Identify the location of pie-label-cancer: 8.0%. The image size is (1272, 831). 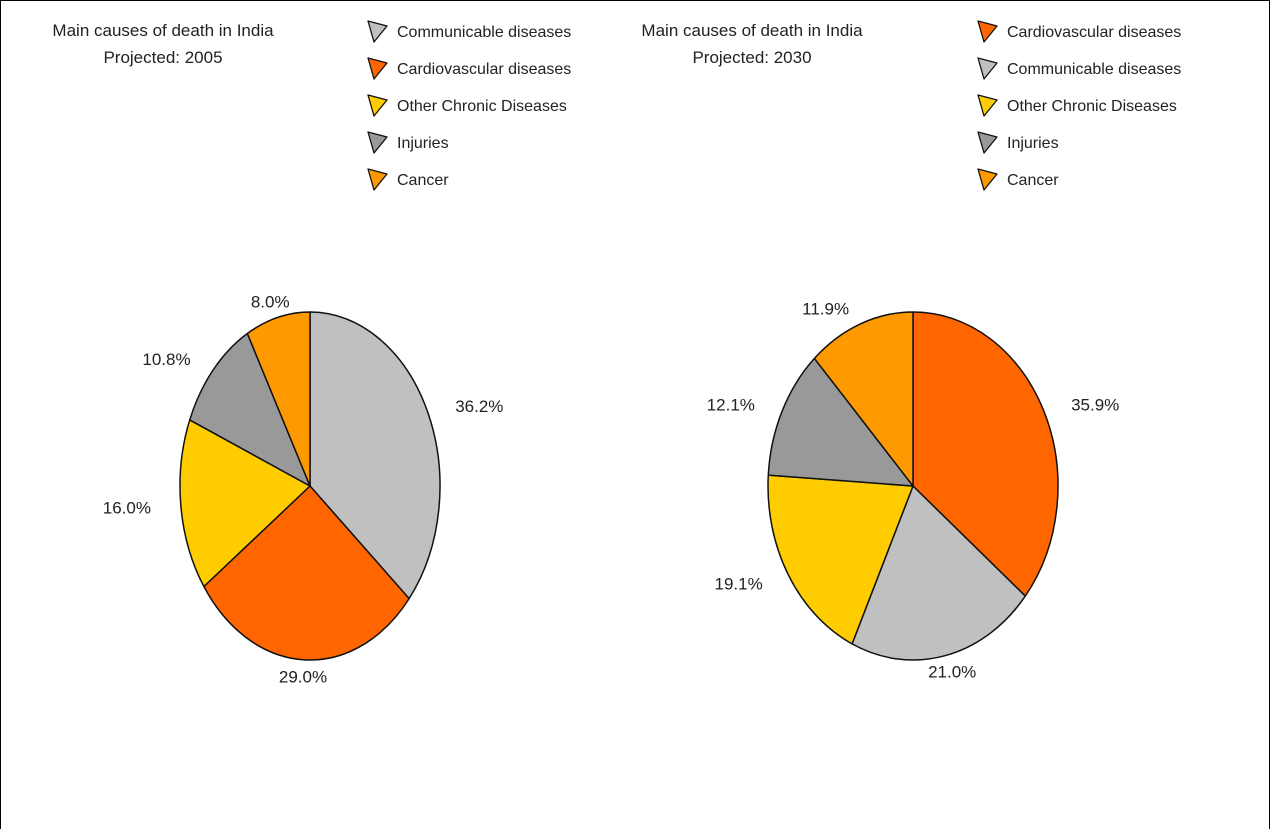
(270, 302).